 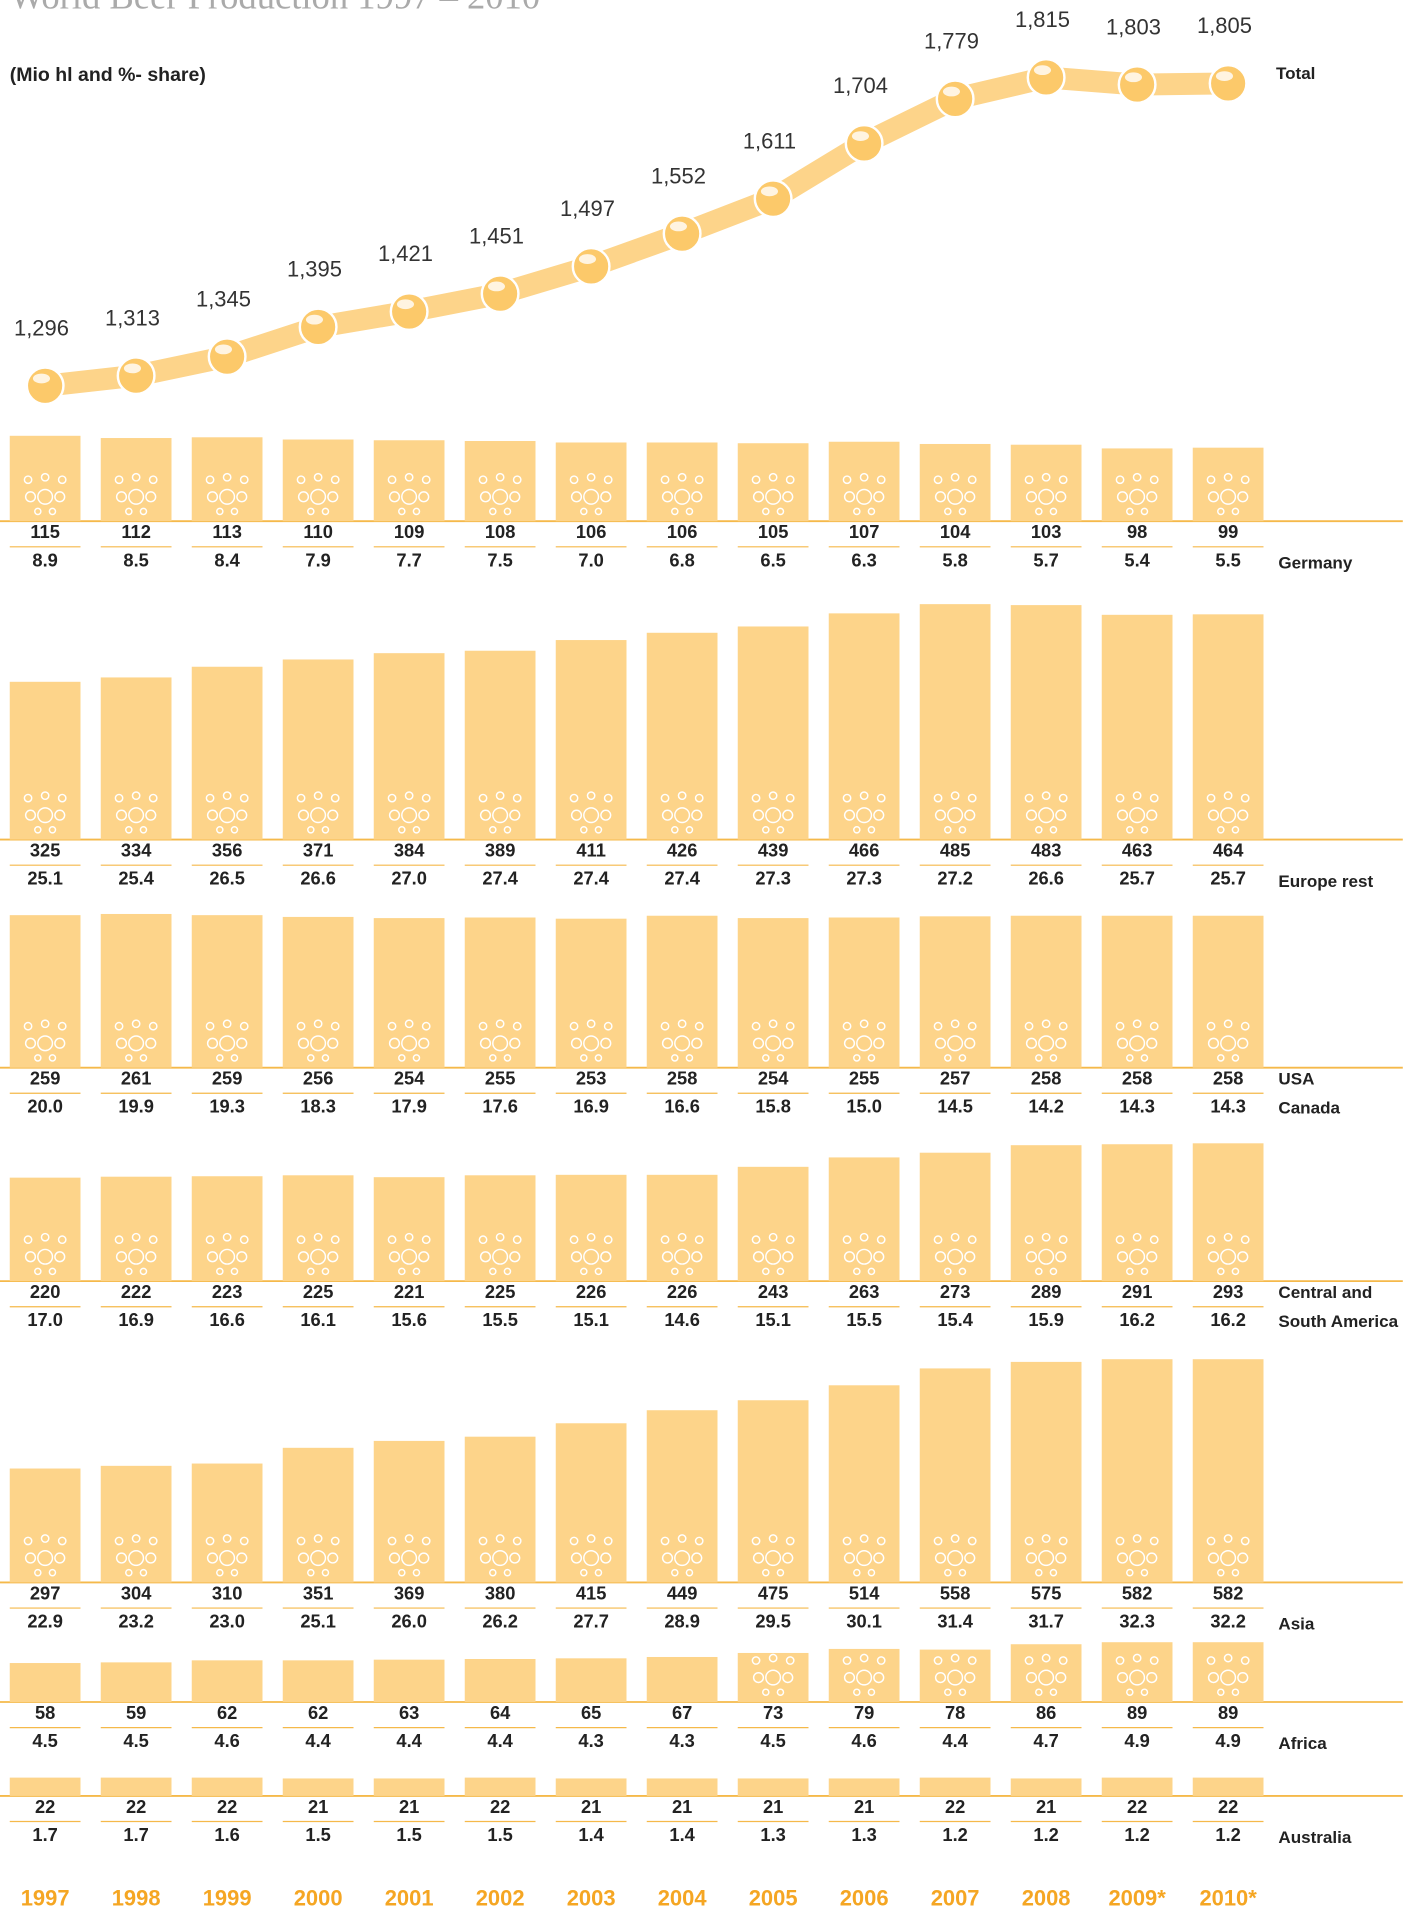 I want to click on value-label: 582, so click(x=1228, y=1592).